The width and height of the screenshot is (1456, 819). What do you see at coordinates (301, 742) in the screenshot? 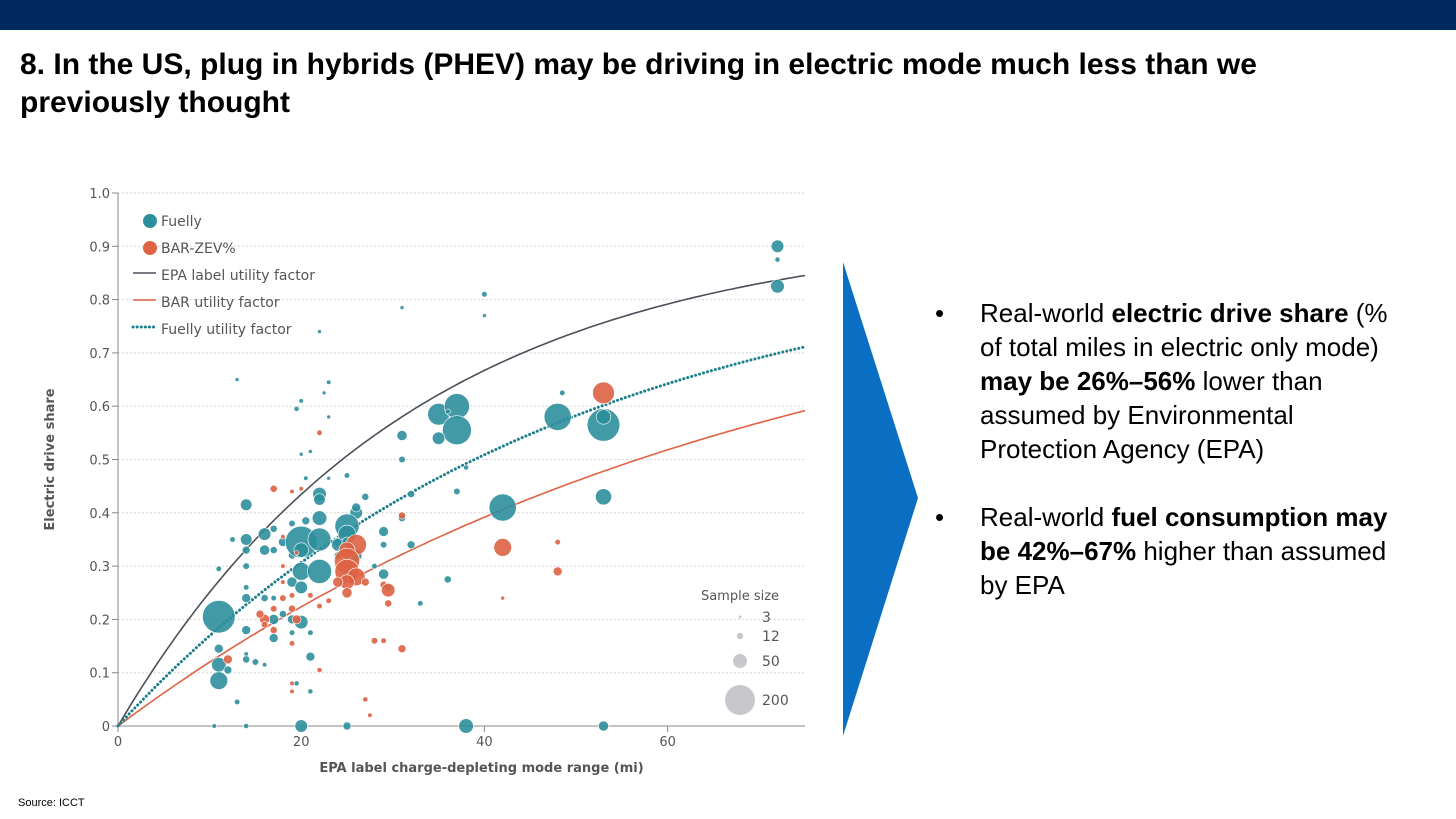
I see `x-tick-label: 20` at bounding box center [301, 742].